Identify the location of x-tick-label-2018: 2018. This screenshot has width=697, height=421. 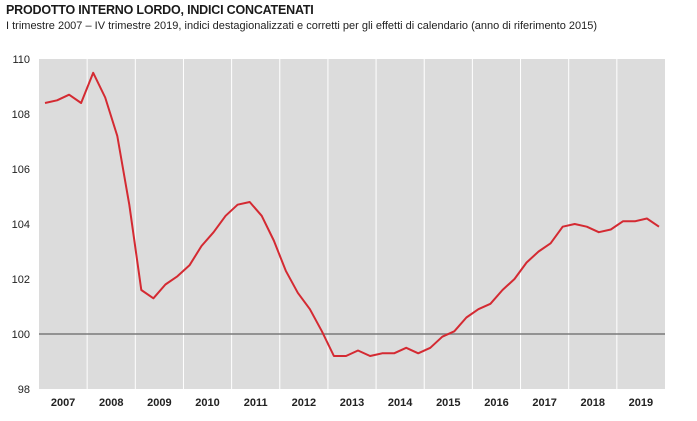
(593, 403).